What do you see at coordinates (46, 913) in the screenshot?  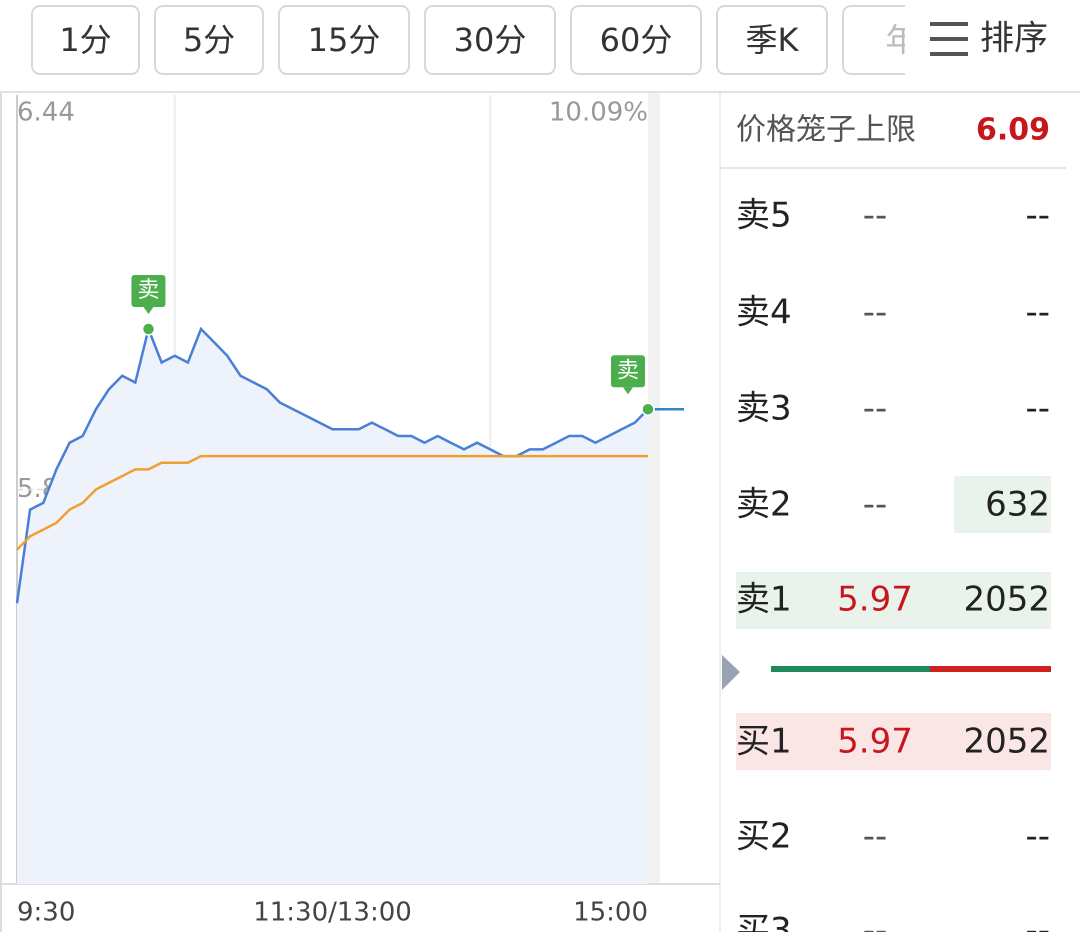 I see `x-tick-label: 9:30` at bounding box center [46, 913].